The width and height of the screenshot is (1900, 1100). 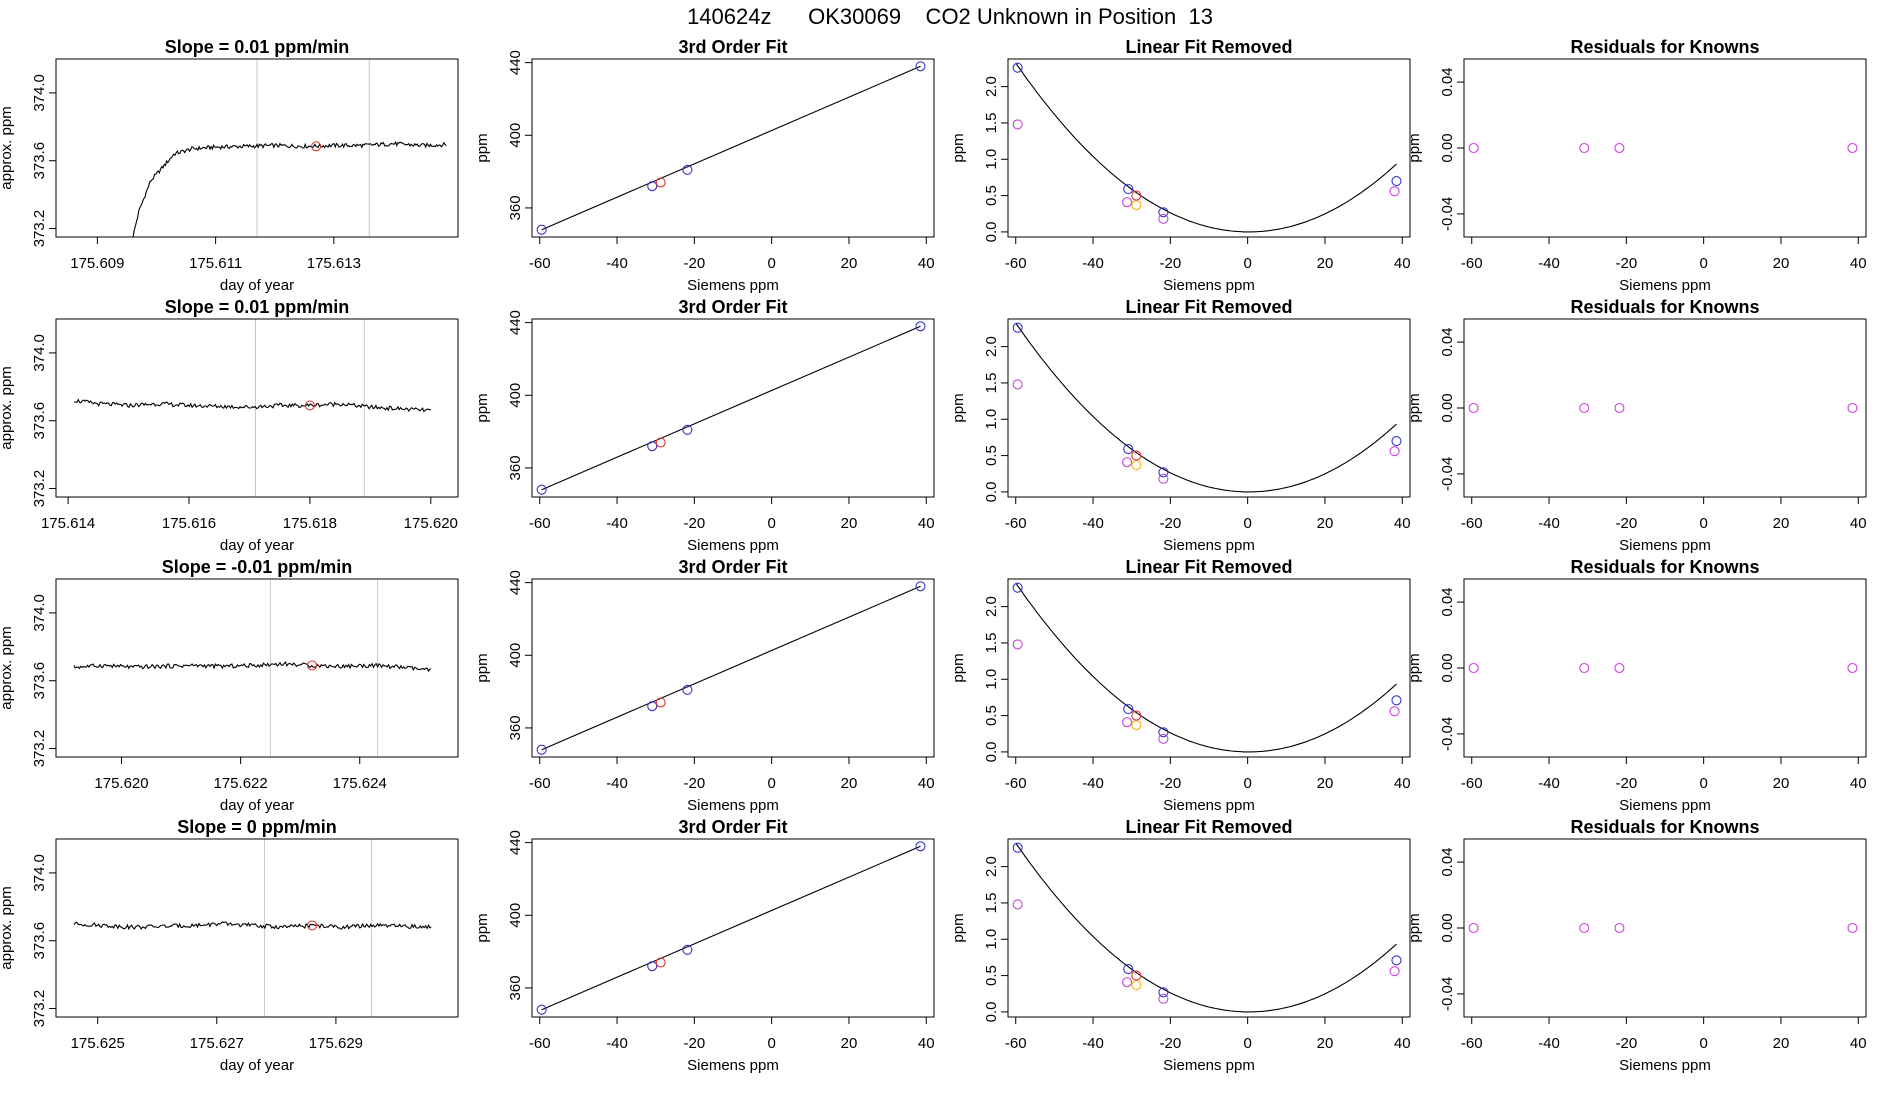 I want to click on panel-title: Slope = 0.01 ppm/min, so click(x=257, y=47).